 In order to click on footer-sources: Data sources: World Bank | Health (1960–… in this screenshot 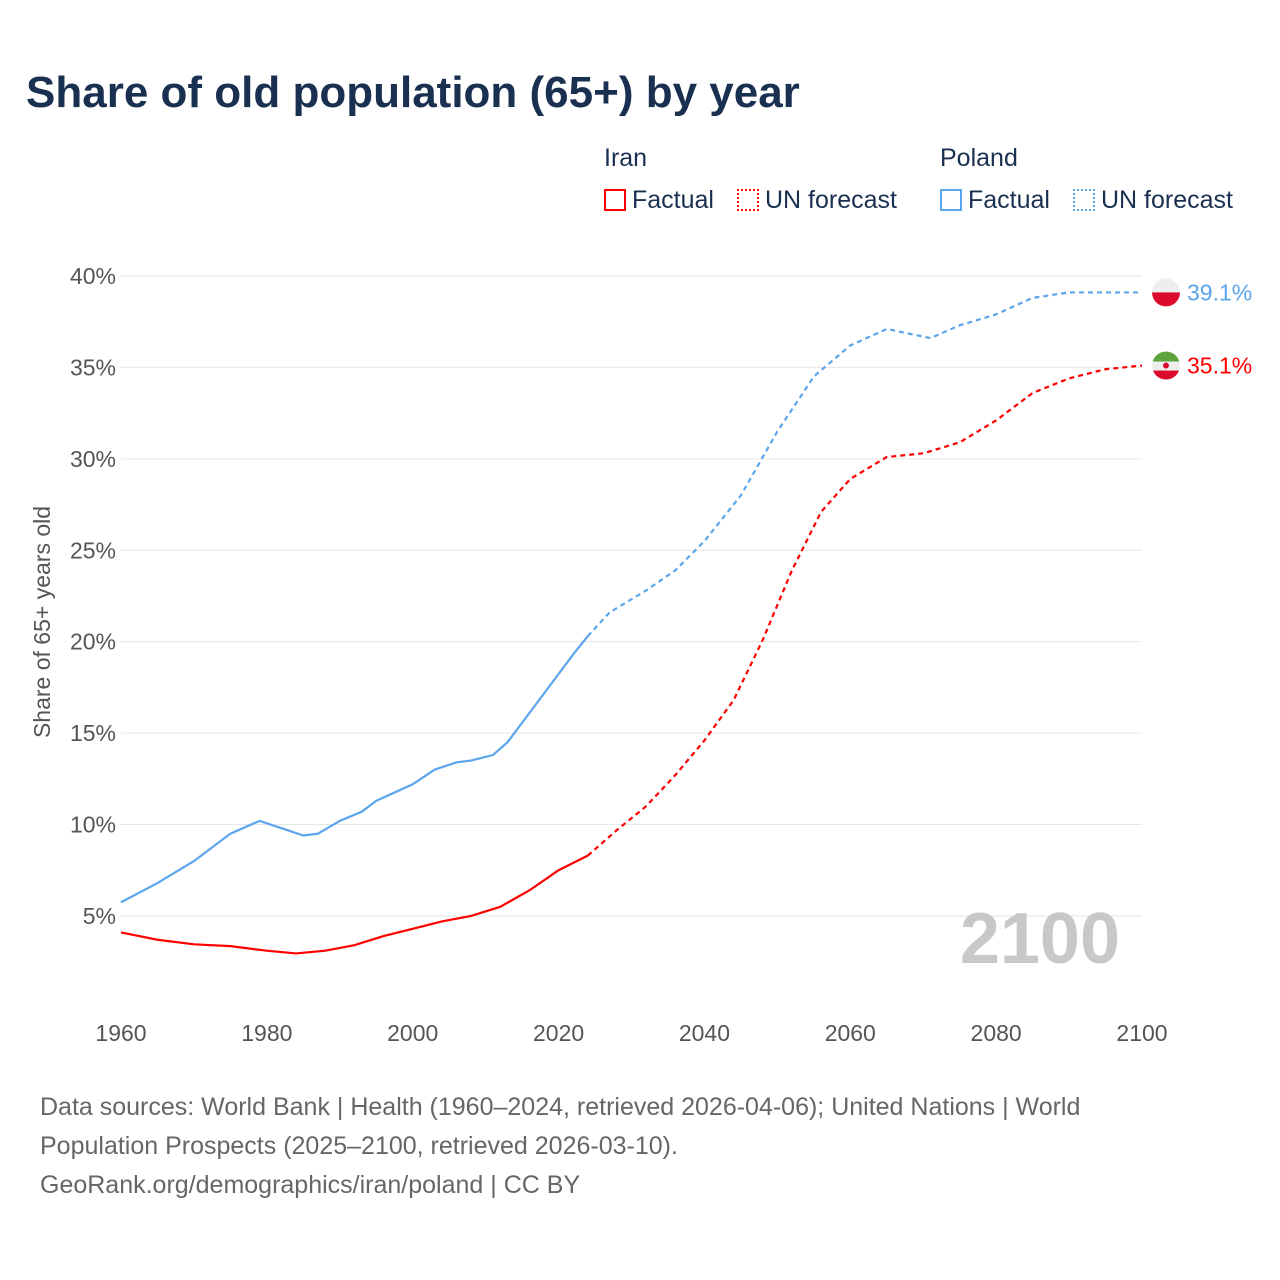, I will do `click(560, 1107)`.